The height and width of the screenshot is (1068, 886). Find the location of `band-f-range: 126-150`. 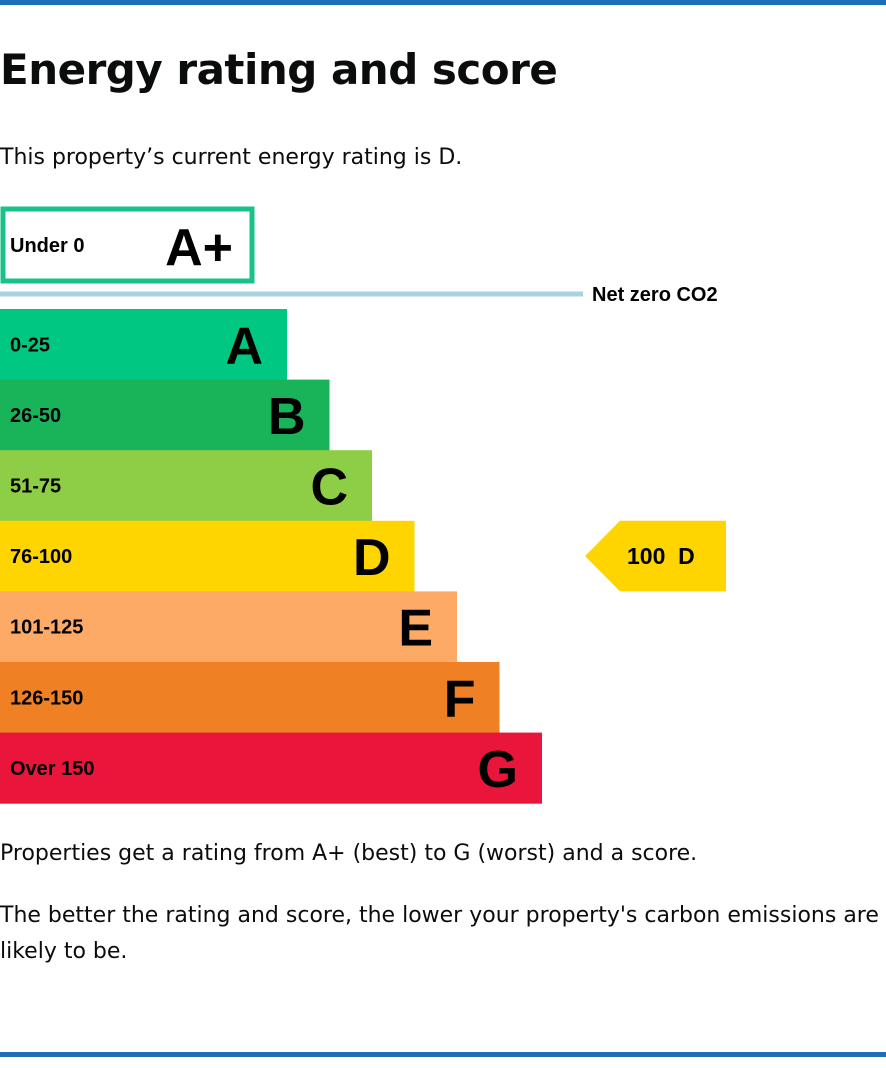

band-f-range: 126-150 is located at coordinates (46, 698).